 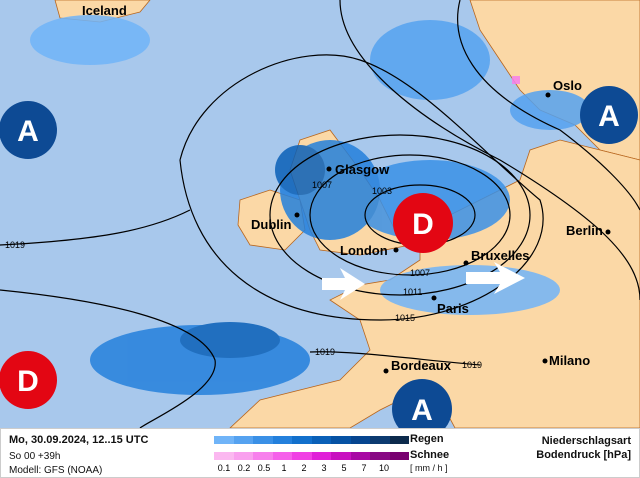 I want to click on scale-tick: 1, so click(x=284, y=468).